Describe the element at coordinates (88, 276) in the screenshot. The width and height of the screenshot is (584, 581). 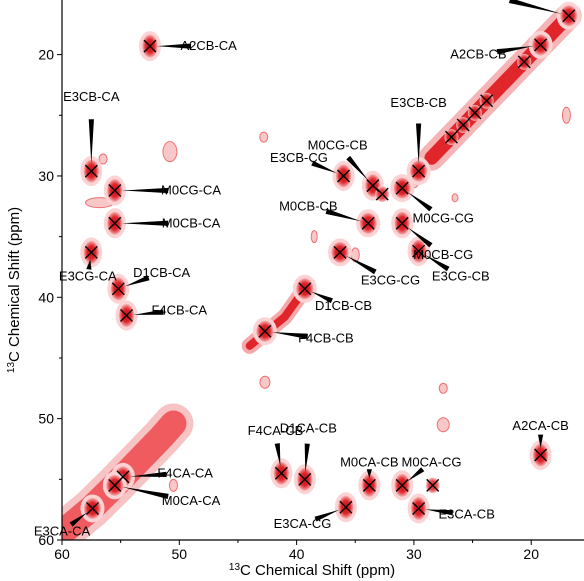
I see `peak-label: E3CG-CA` at that location.